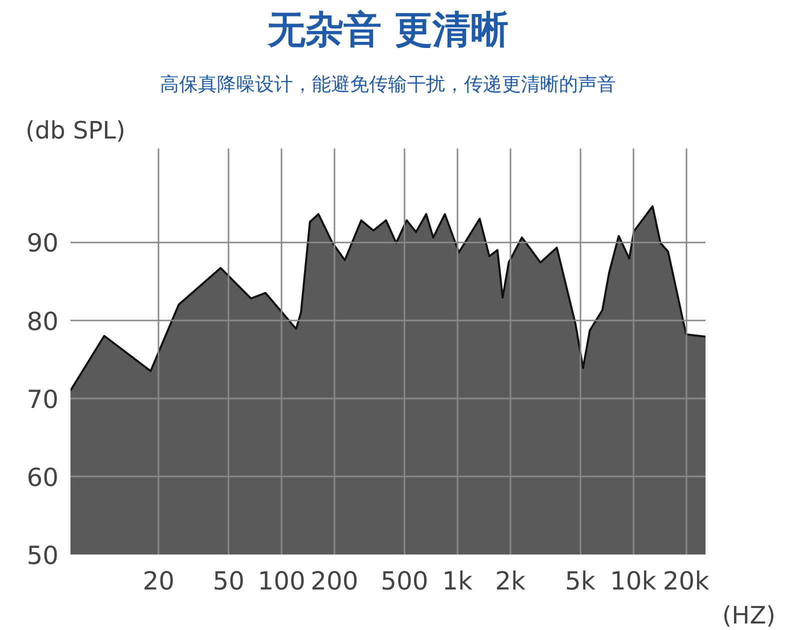 The height and width of the screenshot is (630, 790). Describe the element at coordinates (282, 581) in the screenshot. I see `x-tick-label: 100` at that location.